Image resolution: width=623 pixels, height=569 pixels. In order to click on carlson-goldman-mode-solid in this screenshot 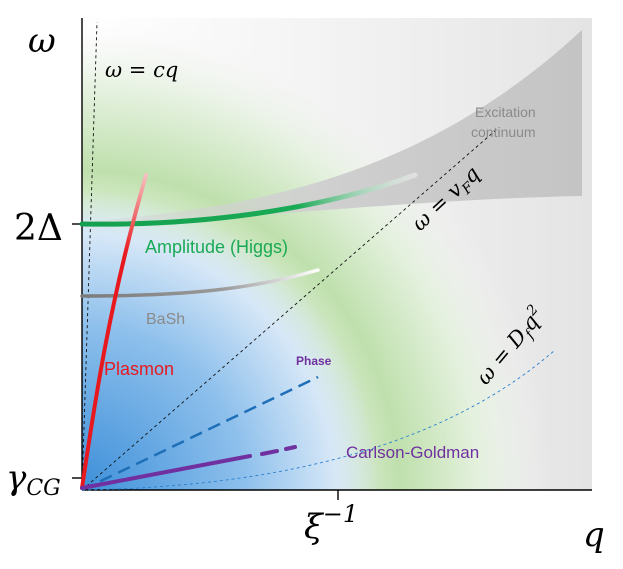, I will do `click(166, 472)`.